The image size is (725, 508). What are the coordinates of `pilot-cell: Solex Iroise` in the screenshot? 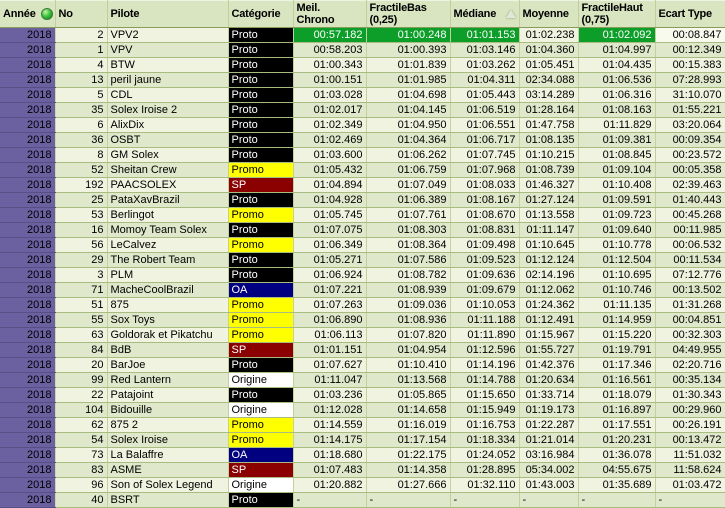 It's located at (168, 440).